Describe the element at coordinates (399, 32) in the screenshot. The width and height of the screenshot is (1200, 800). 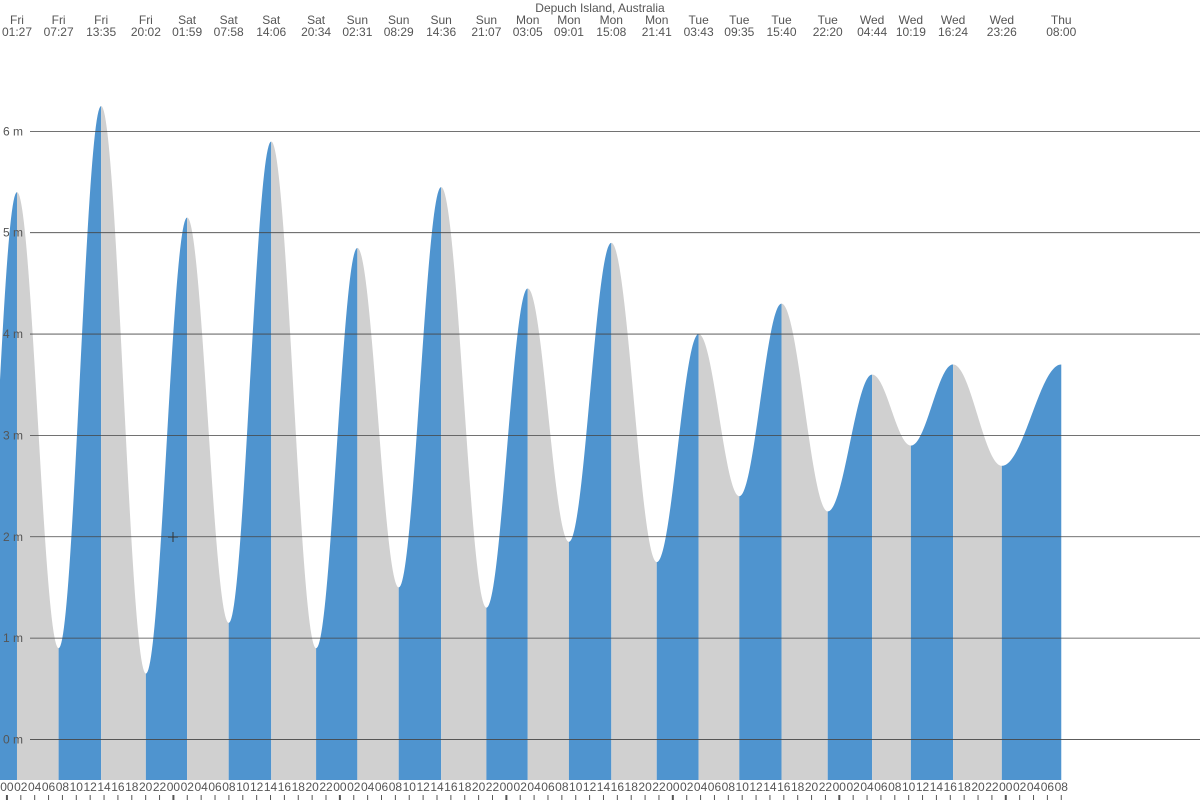
I see `extreme-time-label: 08:29` at that location.